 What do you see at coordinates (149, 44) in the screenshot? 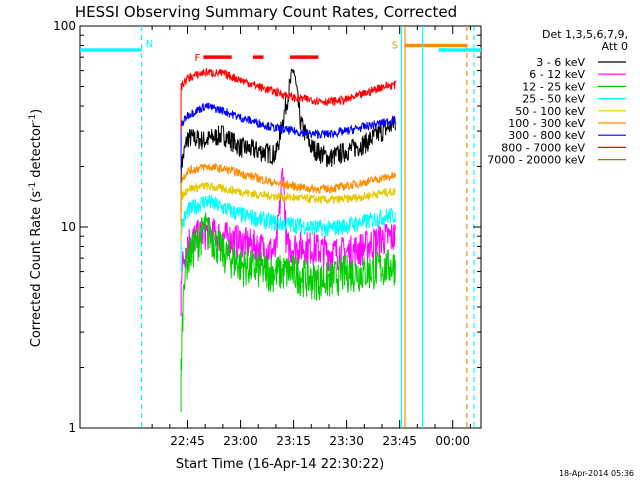
I see `flag-label-n: N` at bounding box center [149, 44].